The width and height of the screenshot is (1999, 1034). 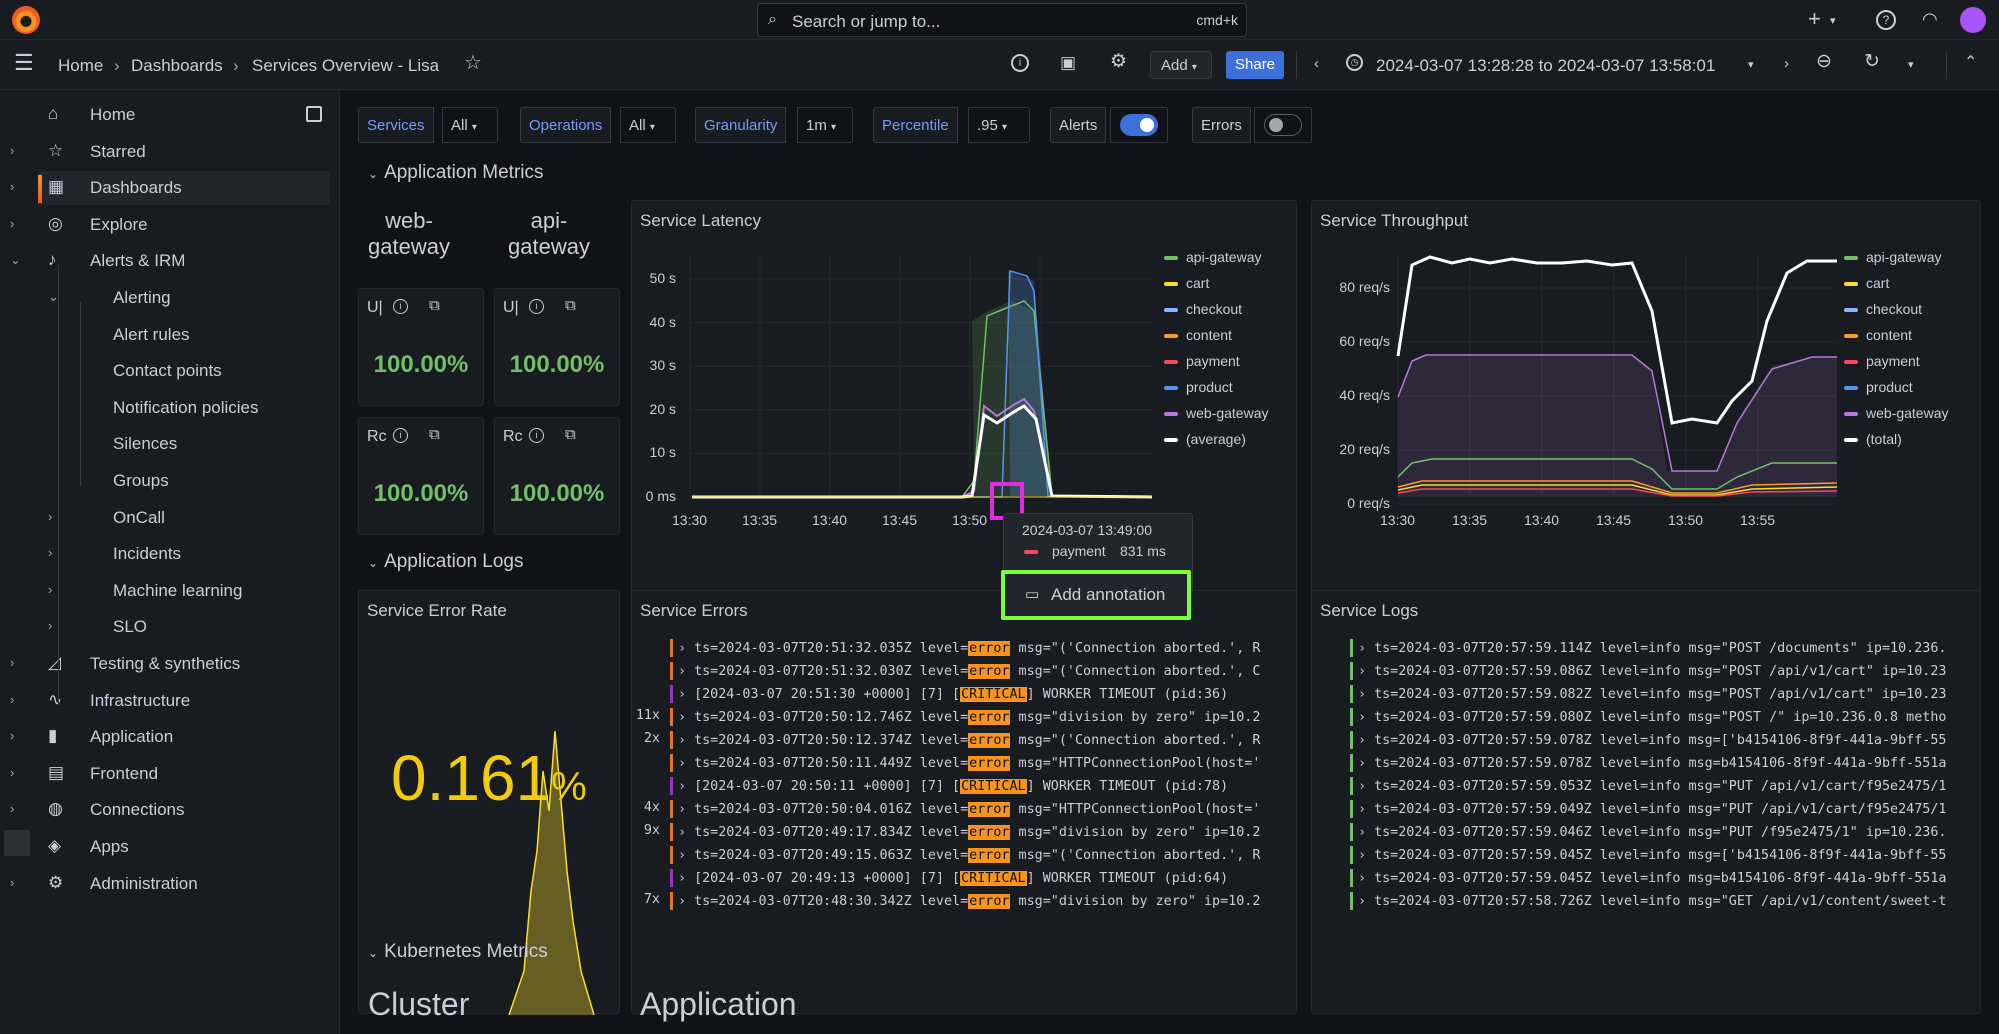 What do you see at coordinates (170, 664) in the screenshot?
I see `sidebar-item-testing-synthetics: › ◿ Testing & synthetics` at bounding box center [170, 664].